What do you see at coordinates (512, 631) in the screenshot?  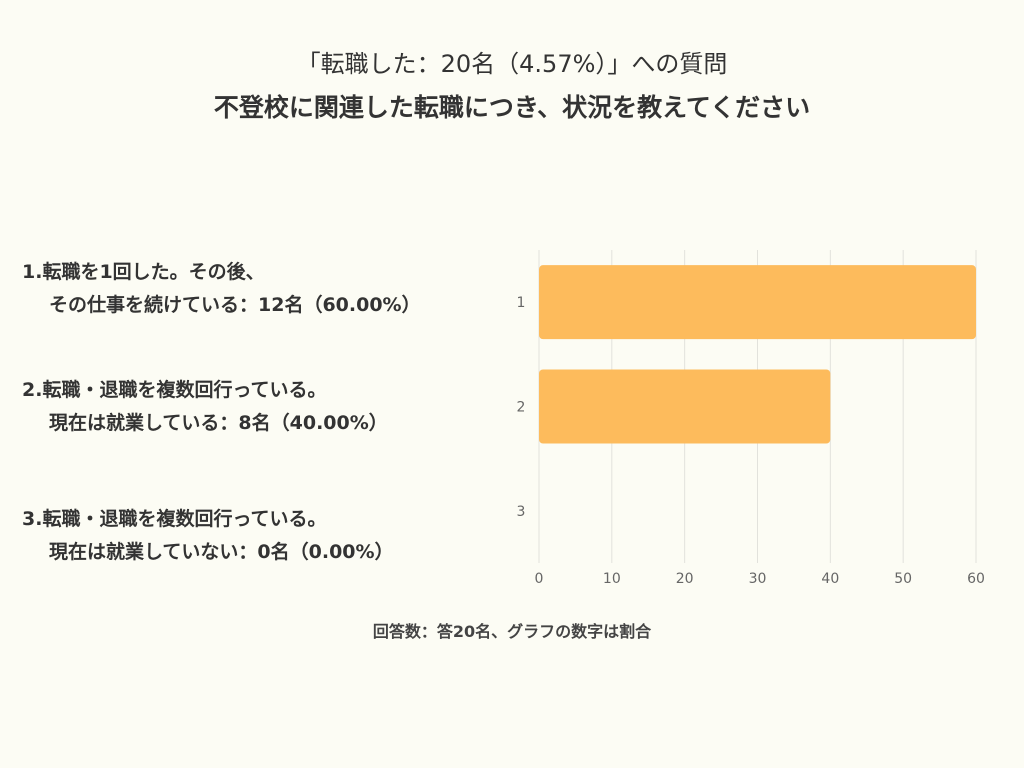 I see `chart-footer-note: 回答数：答20名、グラフの数字は割合` at bounding box center [512, 631].